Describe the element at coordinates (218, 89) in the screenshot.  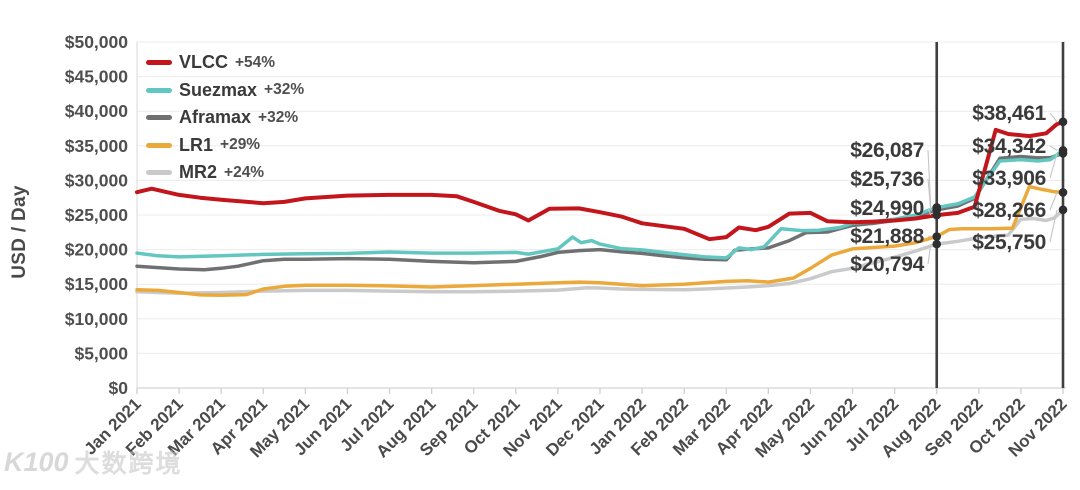
I see `legend-label: Suezmax` at that location.